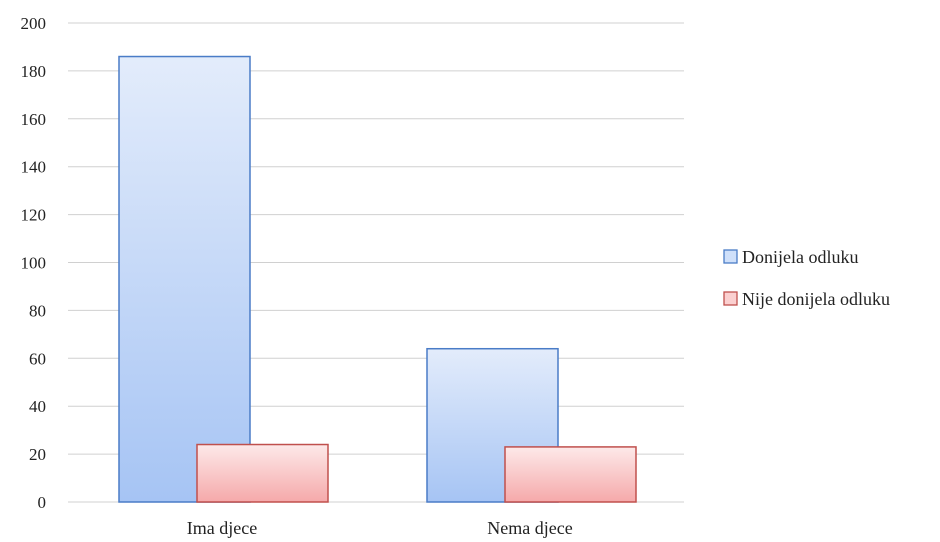 The width and height of the screenshot is (940, 542). I want to click on y-tick-label: 180, so click(34, 71).